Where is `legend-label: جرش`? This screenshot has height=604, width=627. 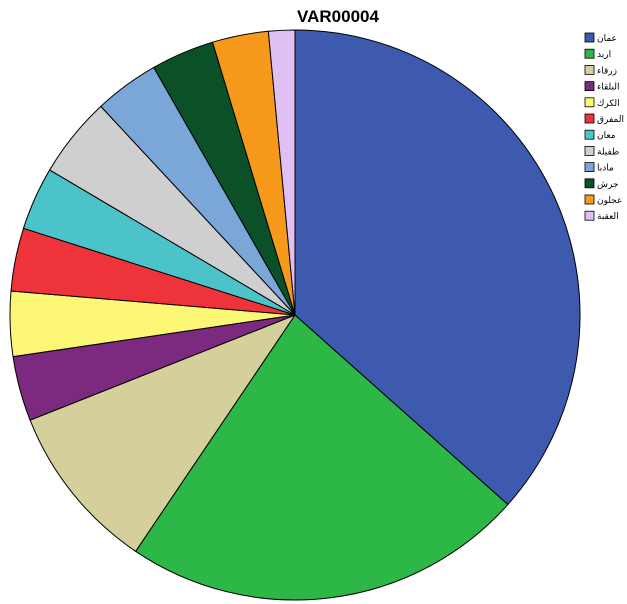 legend-label: جرش is located at coordinates (608, 185).